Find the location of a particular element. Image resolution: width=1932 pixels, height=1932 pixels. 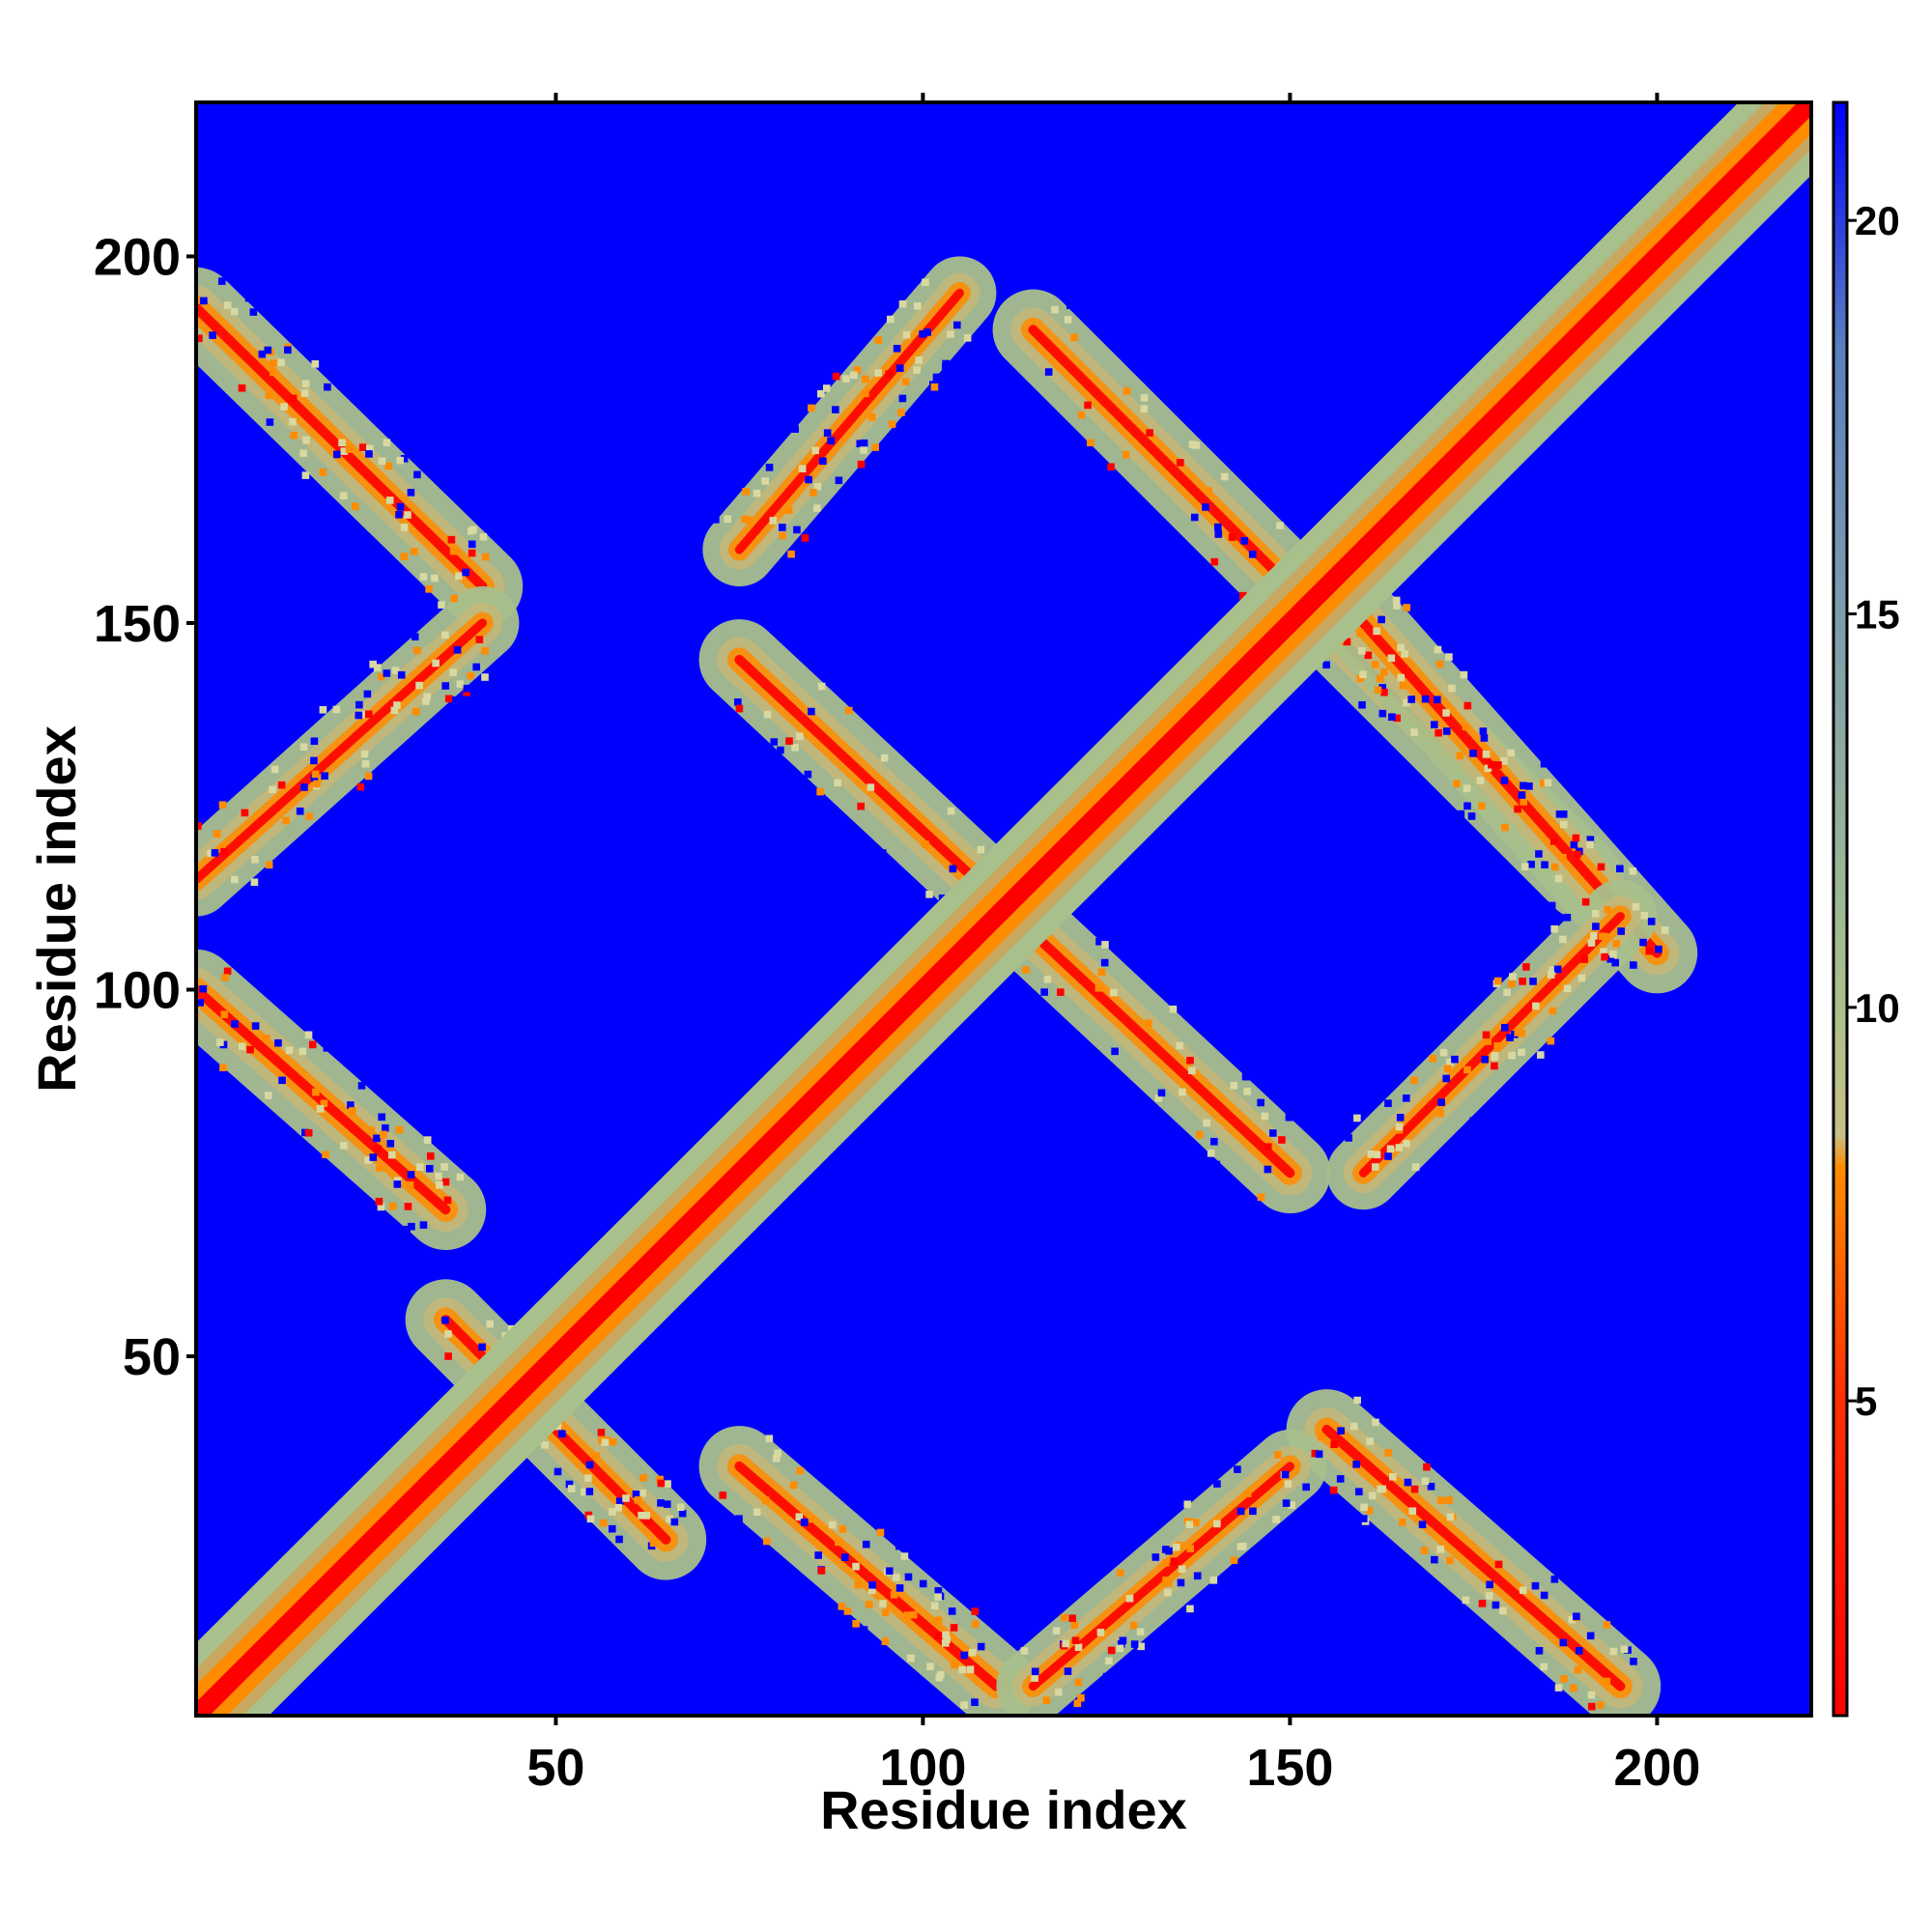

colorbar-axis: 5 10 15 20 is located at coordinates (1873, 811).